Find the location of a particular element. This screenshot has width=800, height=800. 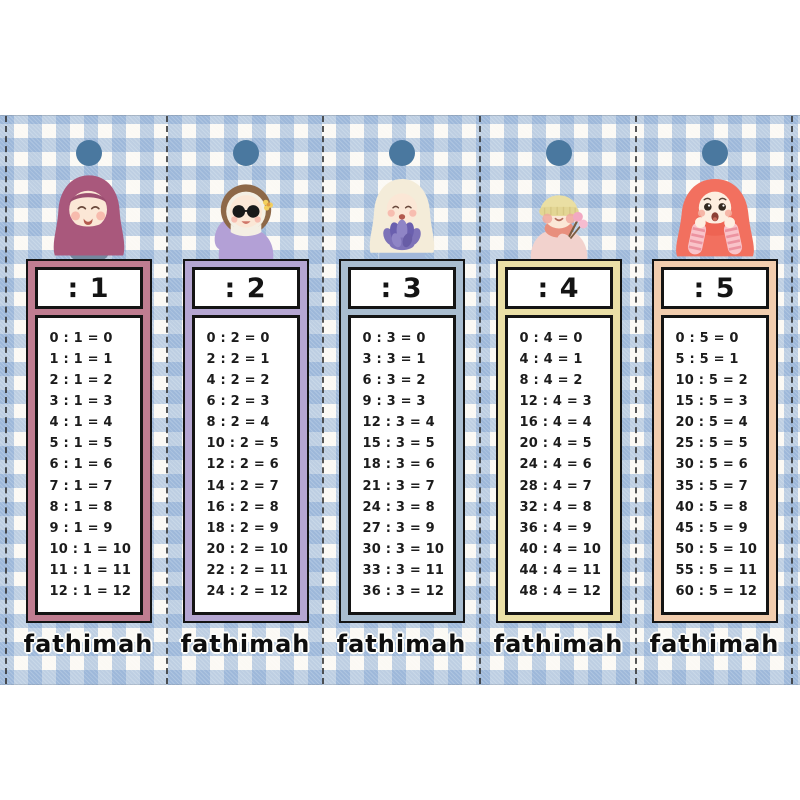

equation-row: 22 : 2 = 11 is located at coordinates (247, 570).